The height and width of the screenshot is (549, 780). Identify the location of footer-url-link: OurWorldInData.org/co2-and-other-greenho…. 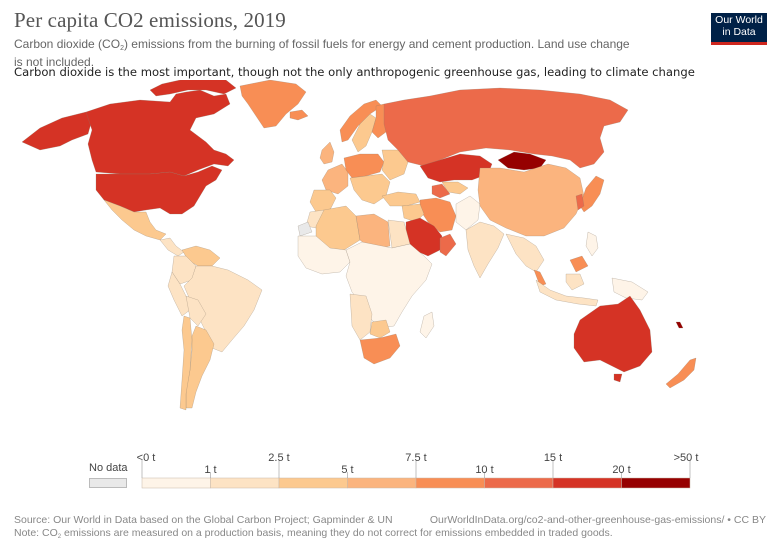
(597, 520).